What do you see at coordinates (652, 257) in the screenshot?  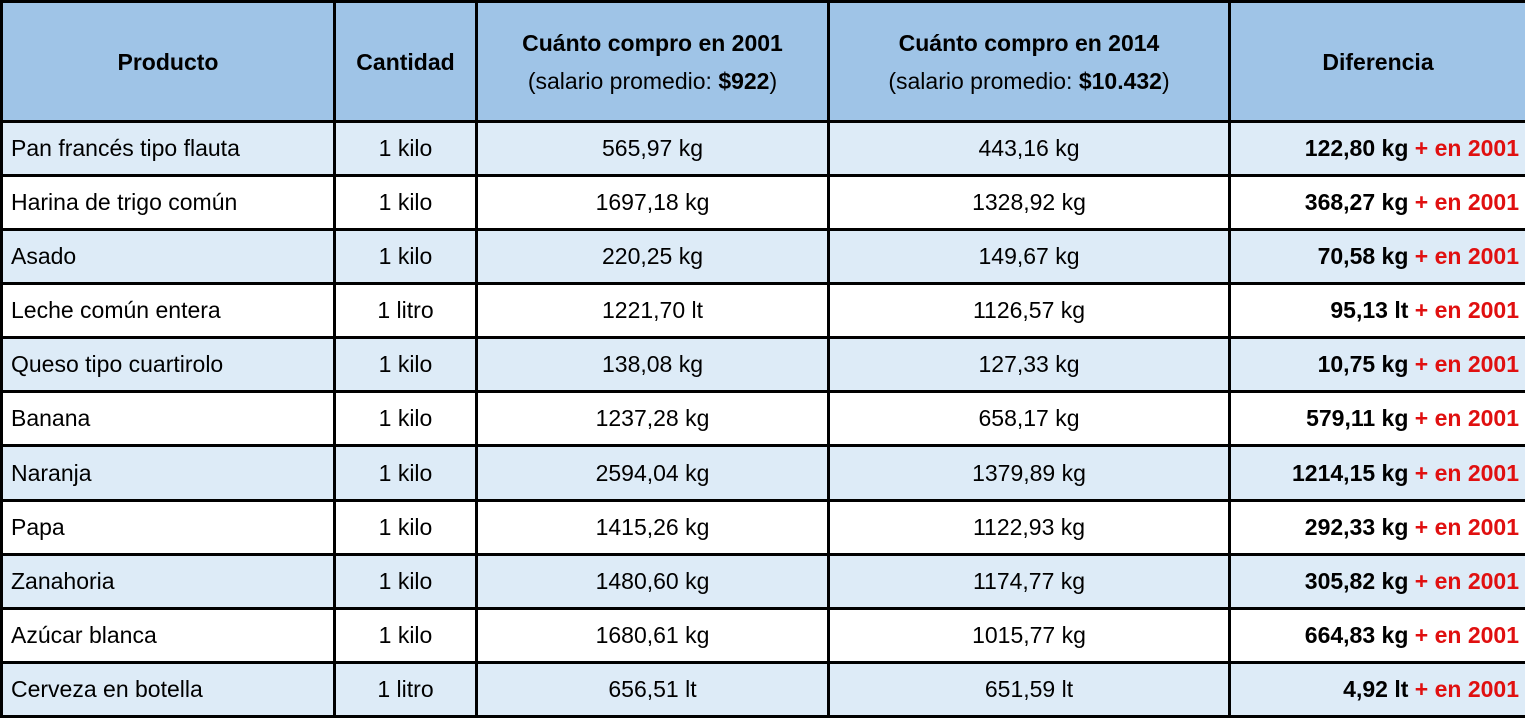 I see `table-cell: 220,25 kg` at bounding box center [652, 257].